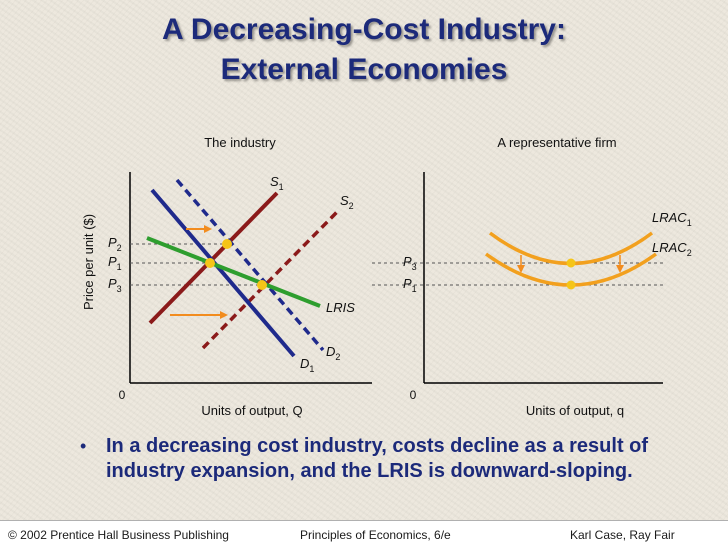 The image size is (728, 547). I want to click on firm-p1-label: P1, so click(410, 285).